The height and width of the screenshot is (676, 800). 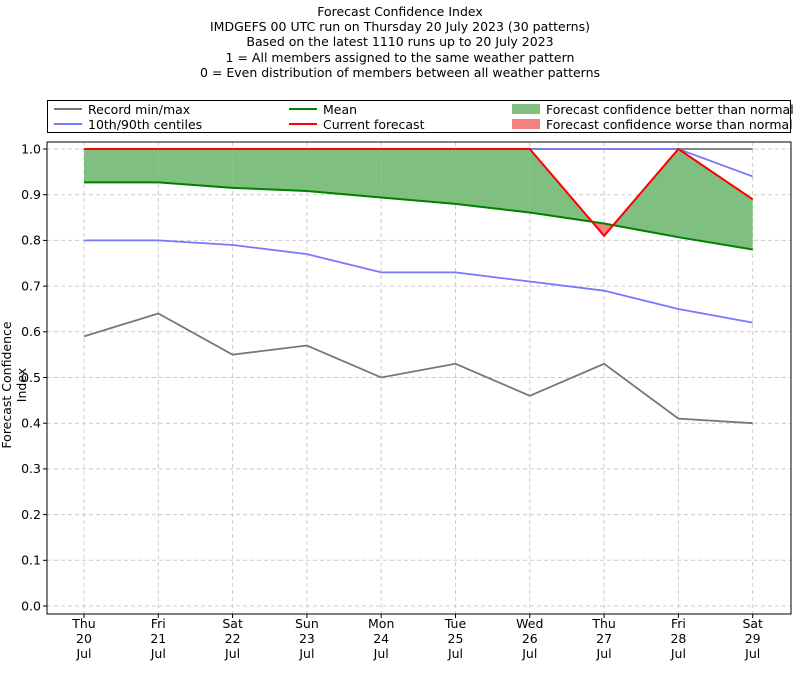 I want to click on x-tick-label: Mon, so click(x=381, y=623).